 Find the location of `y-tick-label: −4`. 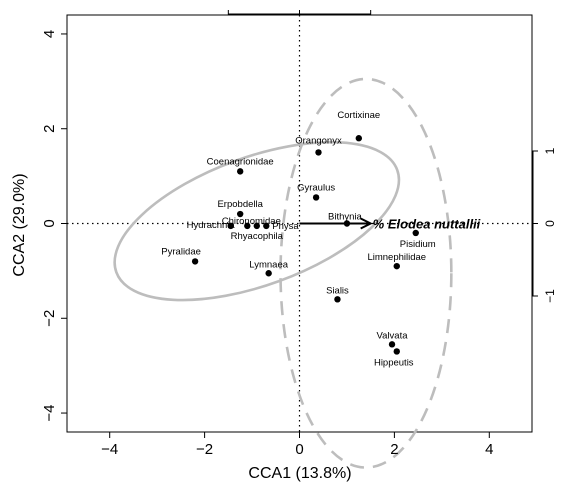

y-tick-label: −4 is located at coordinates (49, 412).